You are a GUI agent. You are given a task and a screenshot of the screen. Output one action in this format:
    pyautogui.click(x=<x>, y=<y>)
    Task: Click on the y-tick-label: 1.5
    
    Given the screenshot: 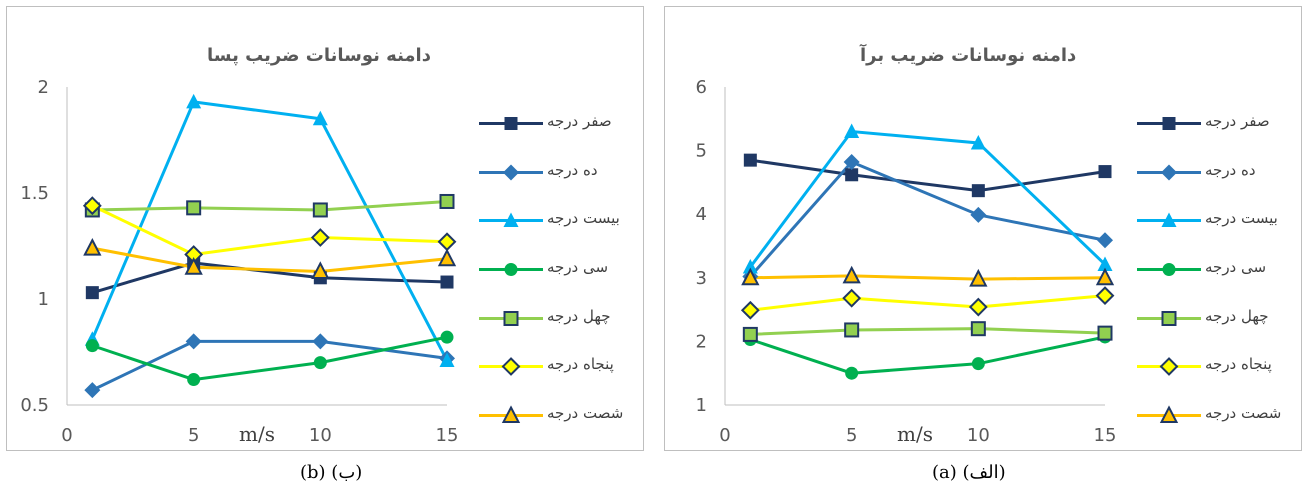 What is the action you would take?
    pyautogui.click(x=34, y=193)
    